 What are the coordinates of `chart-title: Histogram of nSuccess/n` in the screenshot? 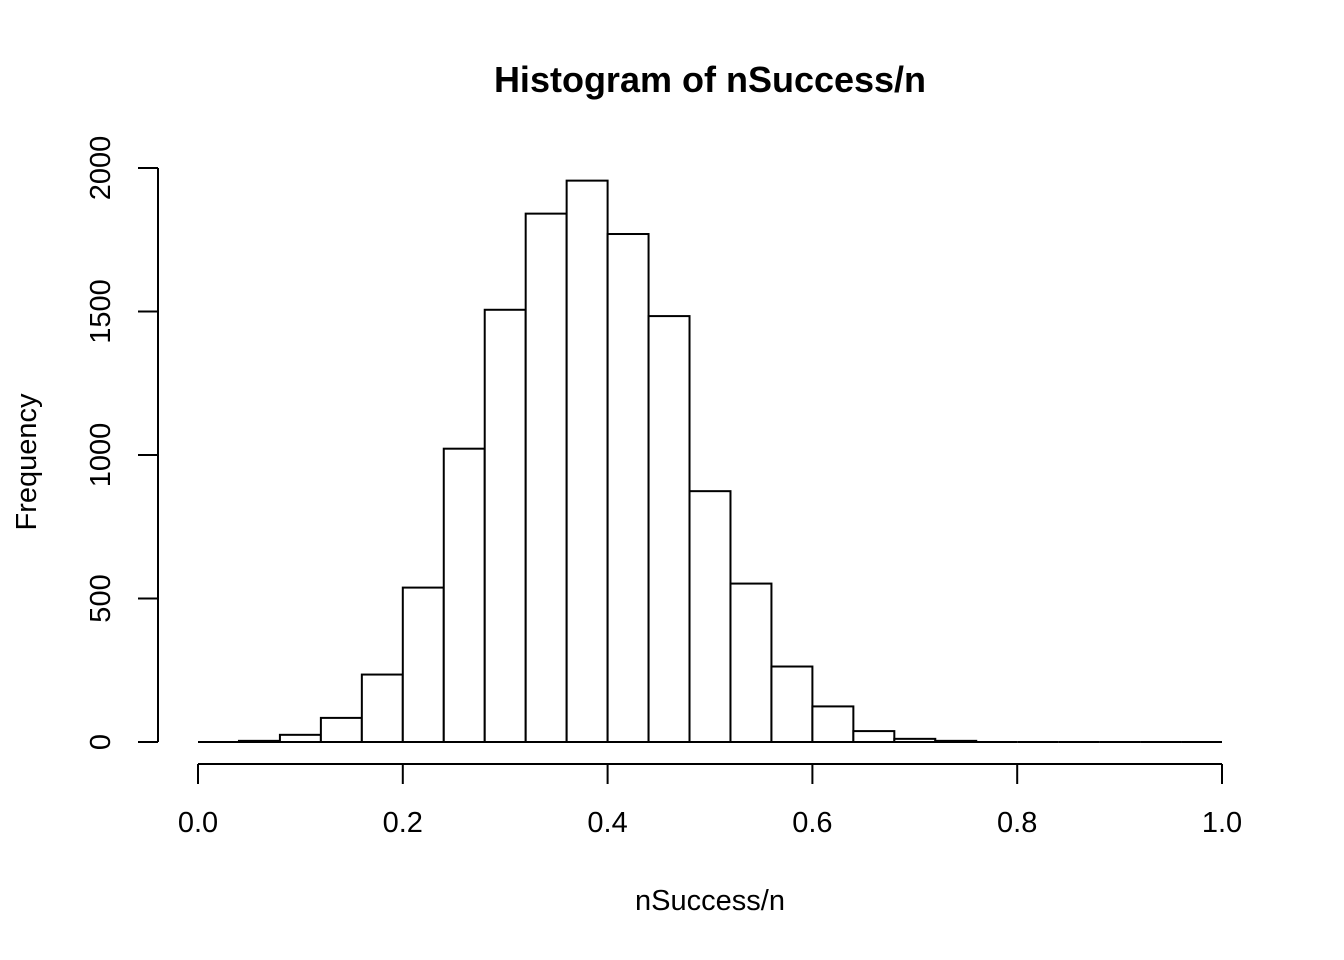 It's located at (710, 79).